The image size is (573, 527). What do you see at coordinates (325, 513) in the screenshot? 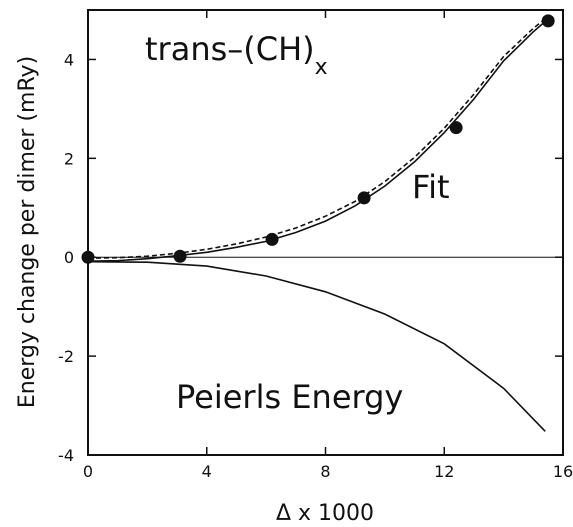
I see `x-axis-label: Δ x 1000` at bounding box center [325, 513].